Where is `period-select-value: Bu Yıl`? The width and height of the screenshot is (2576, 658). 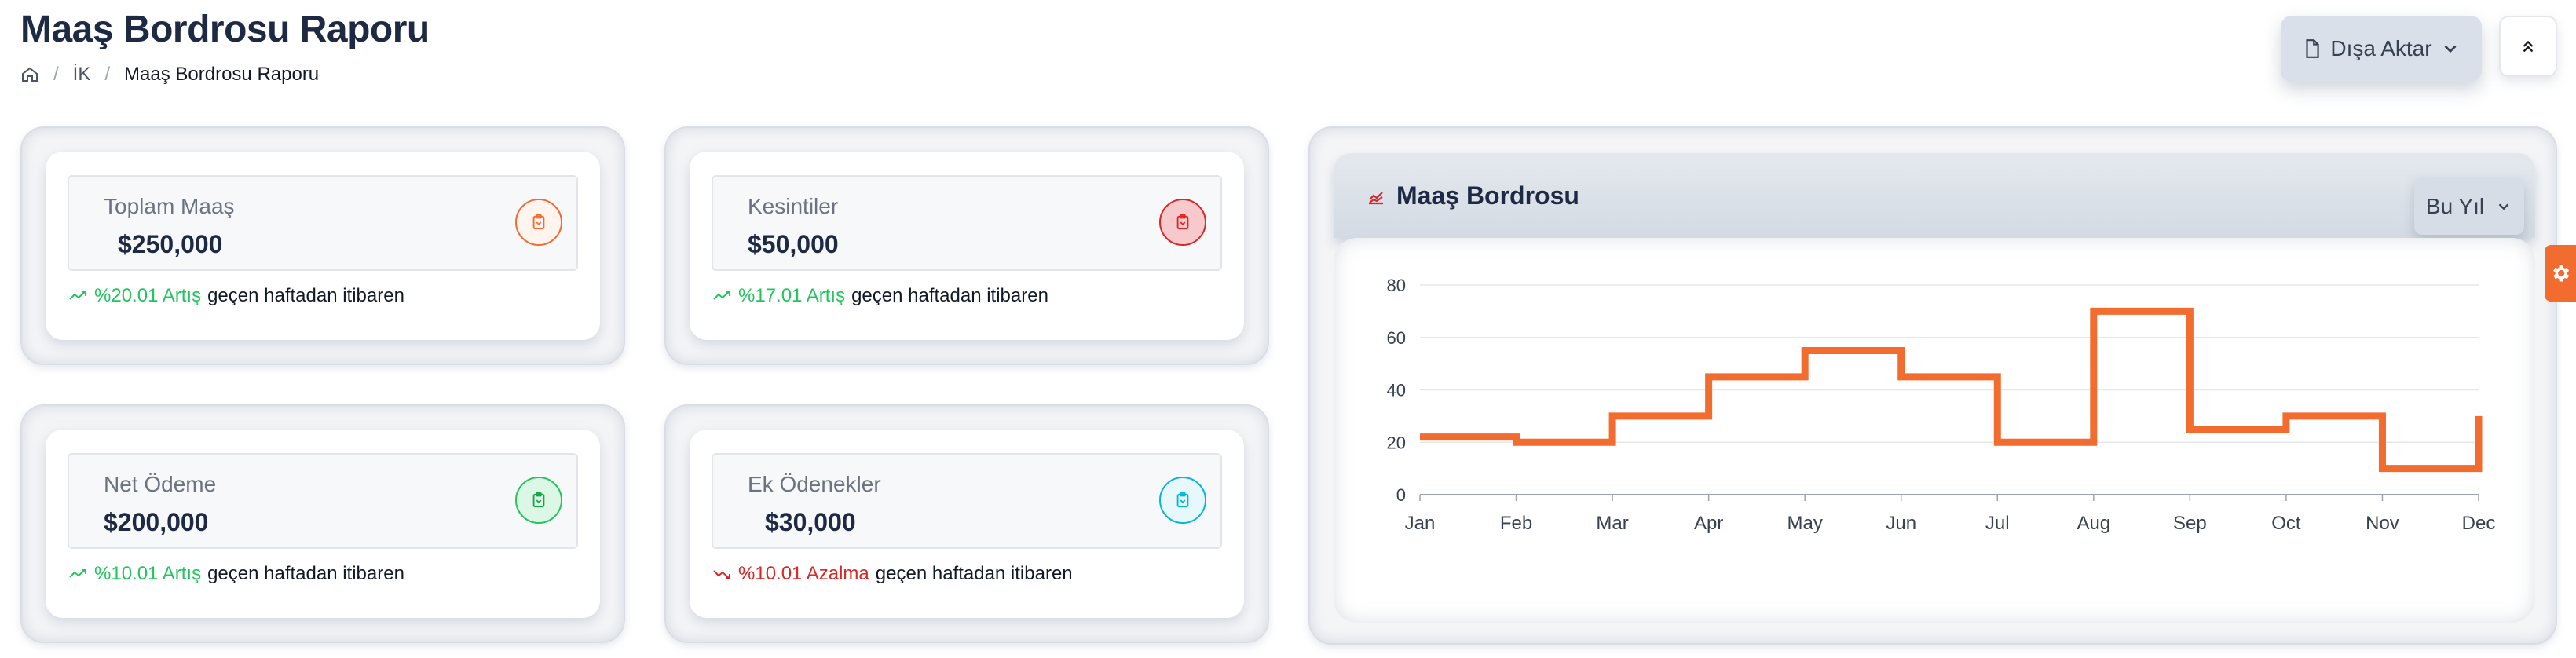 period-select-value: Bu Yıl is located at coordinates (2455, 206).